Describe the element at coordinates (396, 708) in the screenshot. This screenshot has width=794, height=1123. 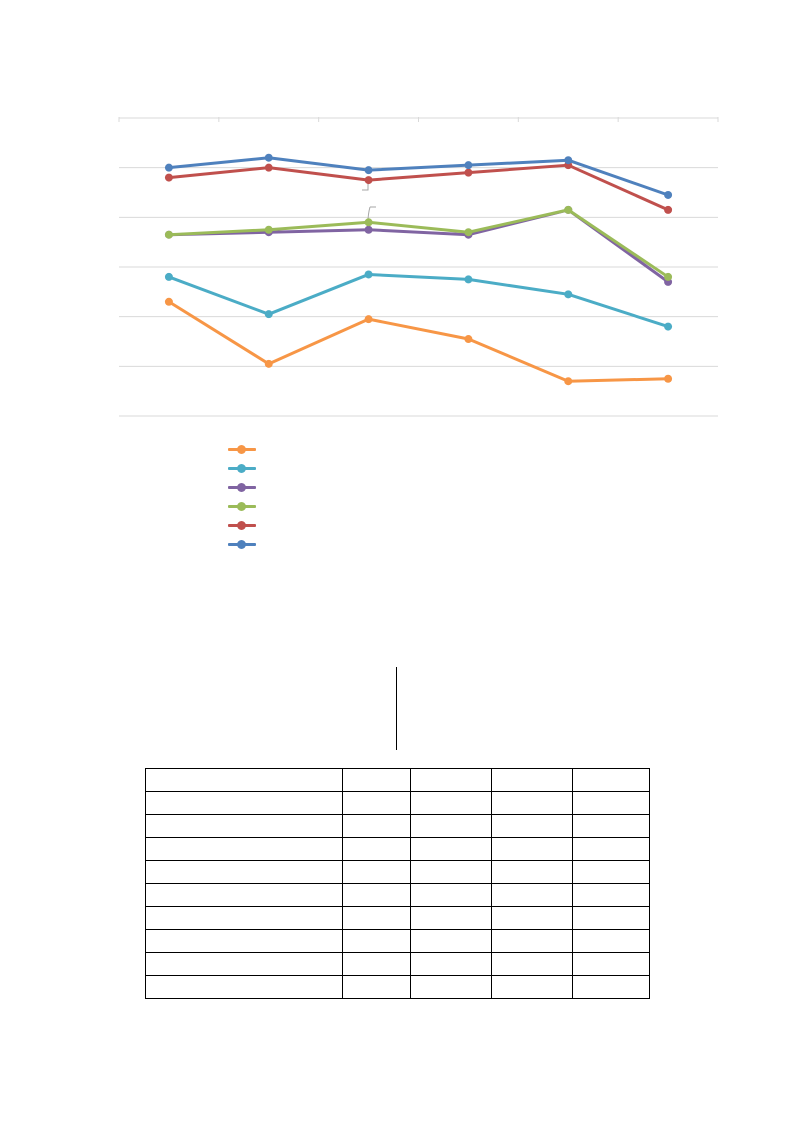
I see `vertical-divider` at that location.